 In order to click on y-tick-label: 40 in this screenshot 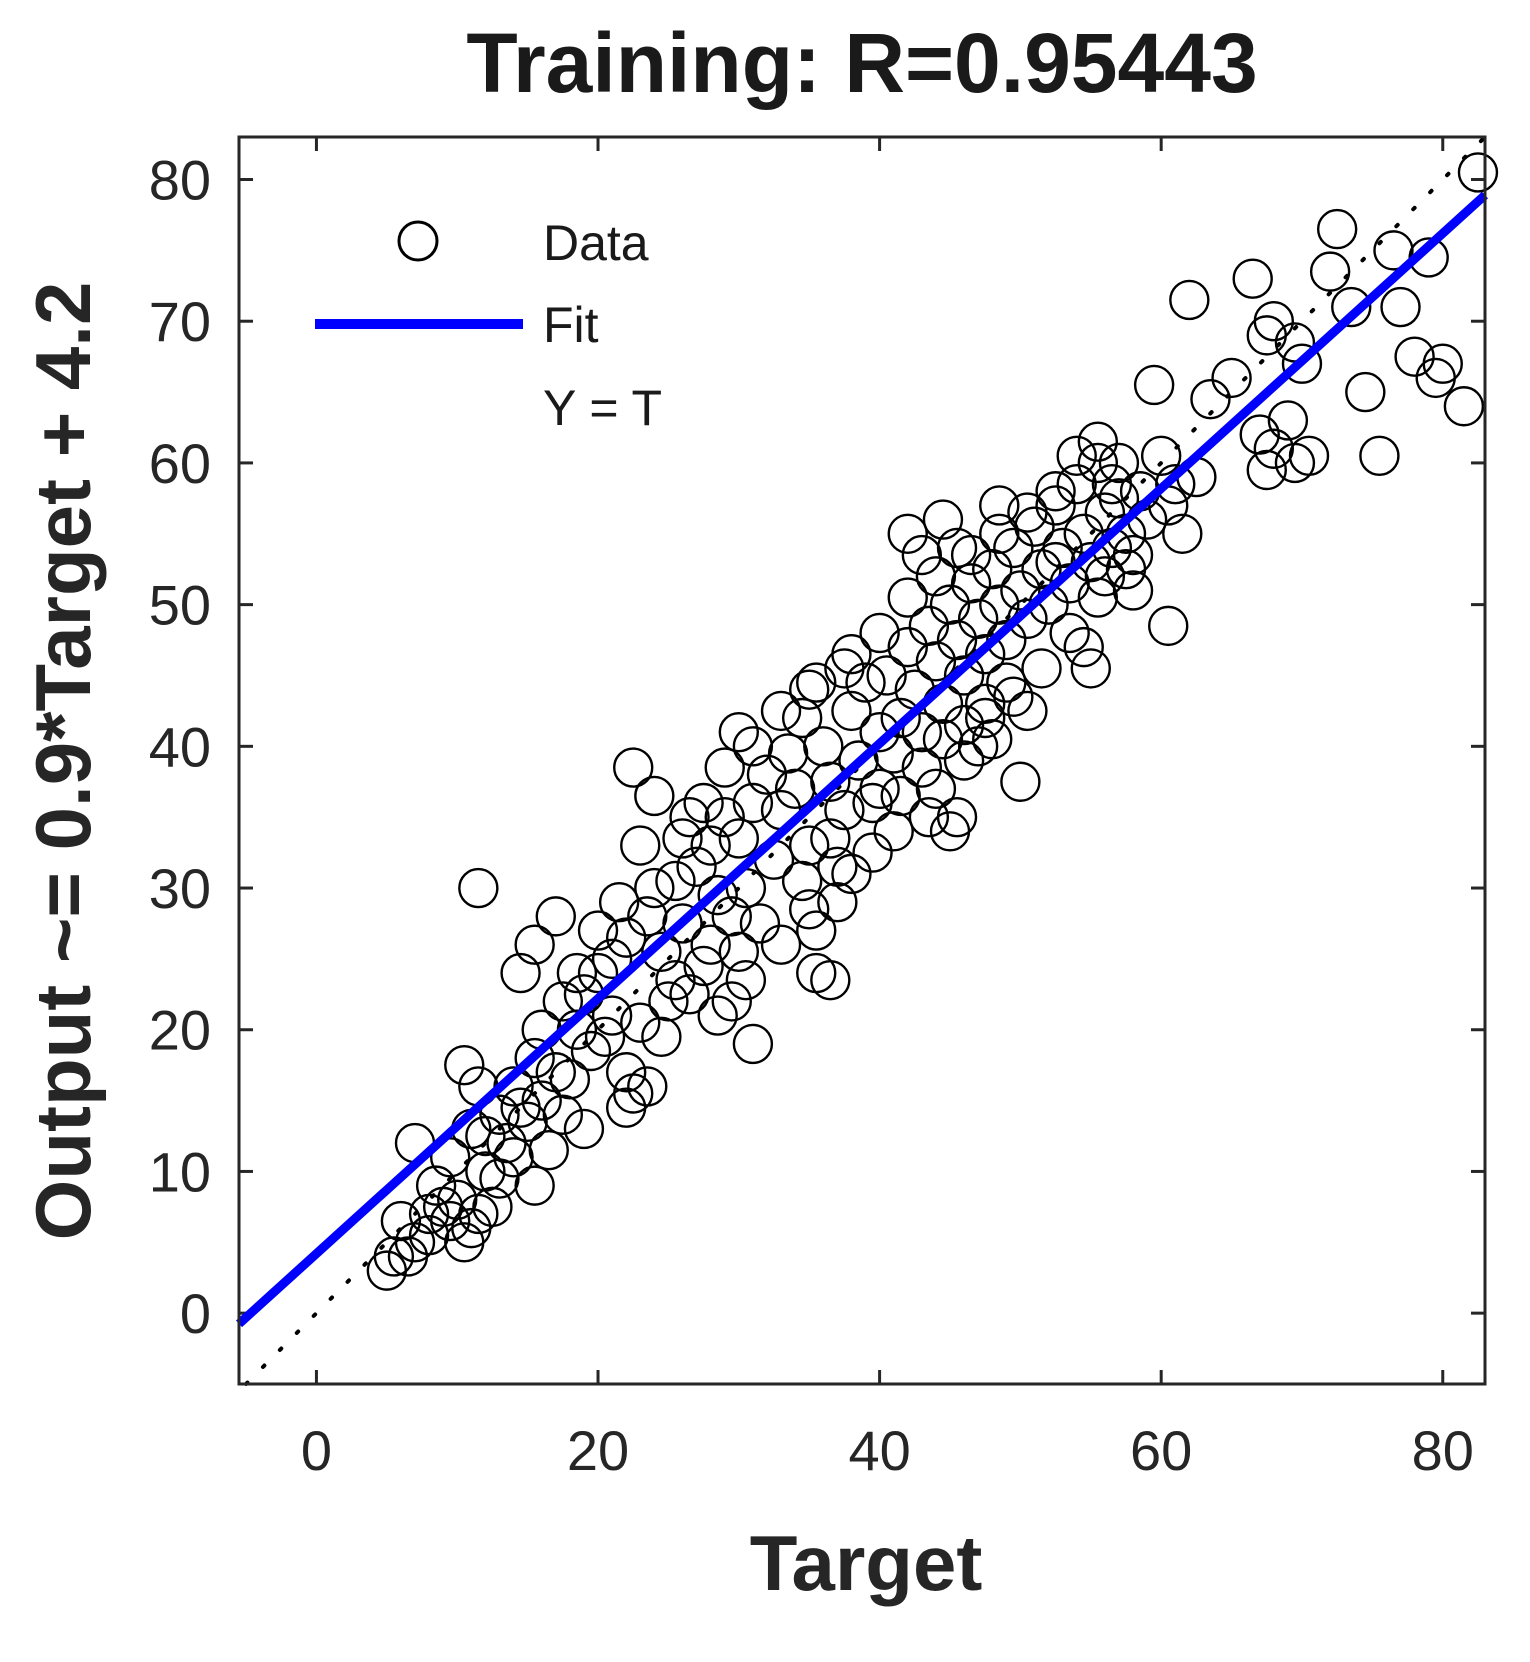, I will do `click(180, 746)`.